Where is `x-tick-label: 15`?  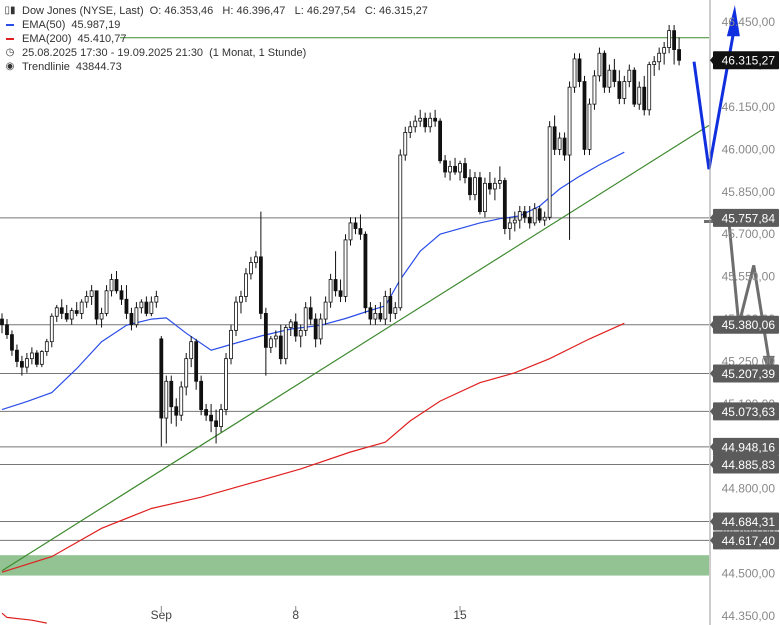 x-tick-label: 15 is located at coordinates (460, 615).